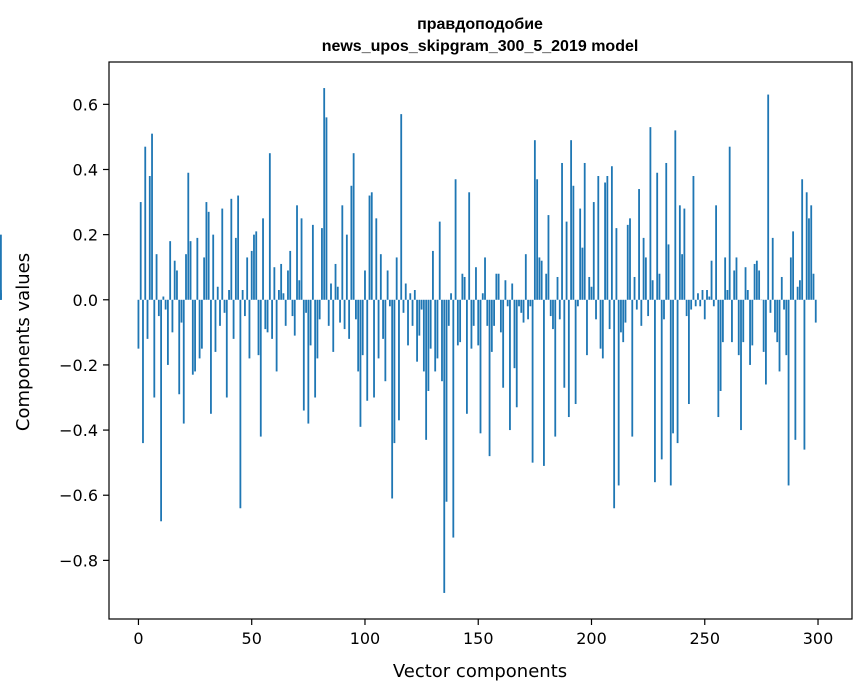  What do you see at coordinates (478, 638) in the screenshot?
I see `x-tick-label: 150` at bounding box center [478, 638].